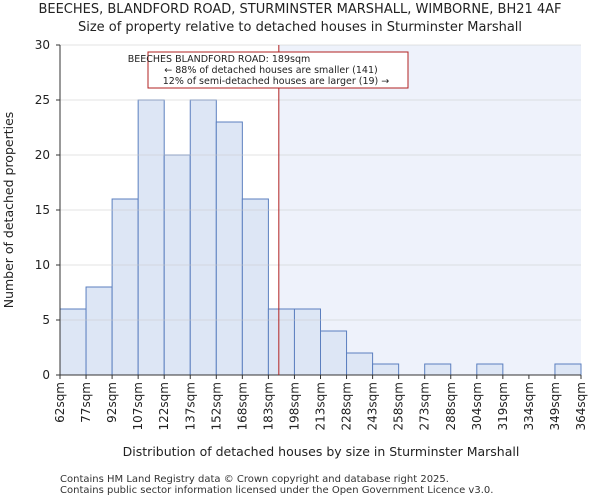 Image resolution: width=600 pixels, height=500 pixels. What do you see at coordinates (99, 331) in the screenshot?
I see `bar-77sqm` at bounding box center [99, 331].